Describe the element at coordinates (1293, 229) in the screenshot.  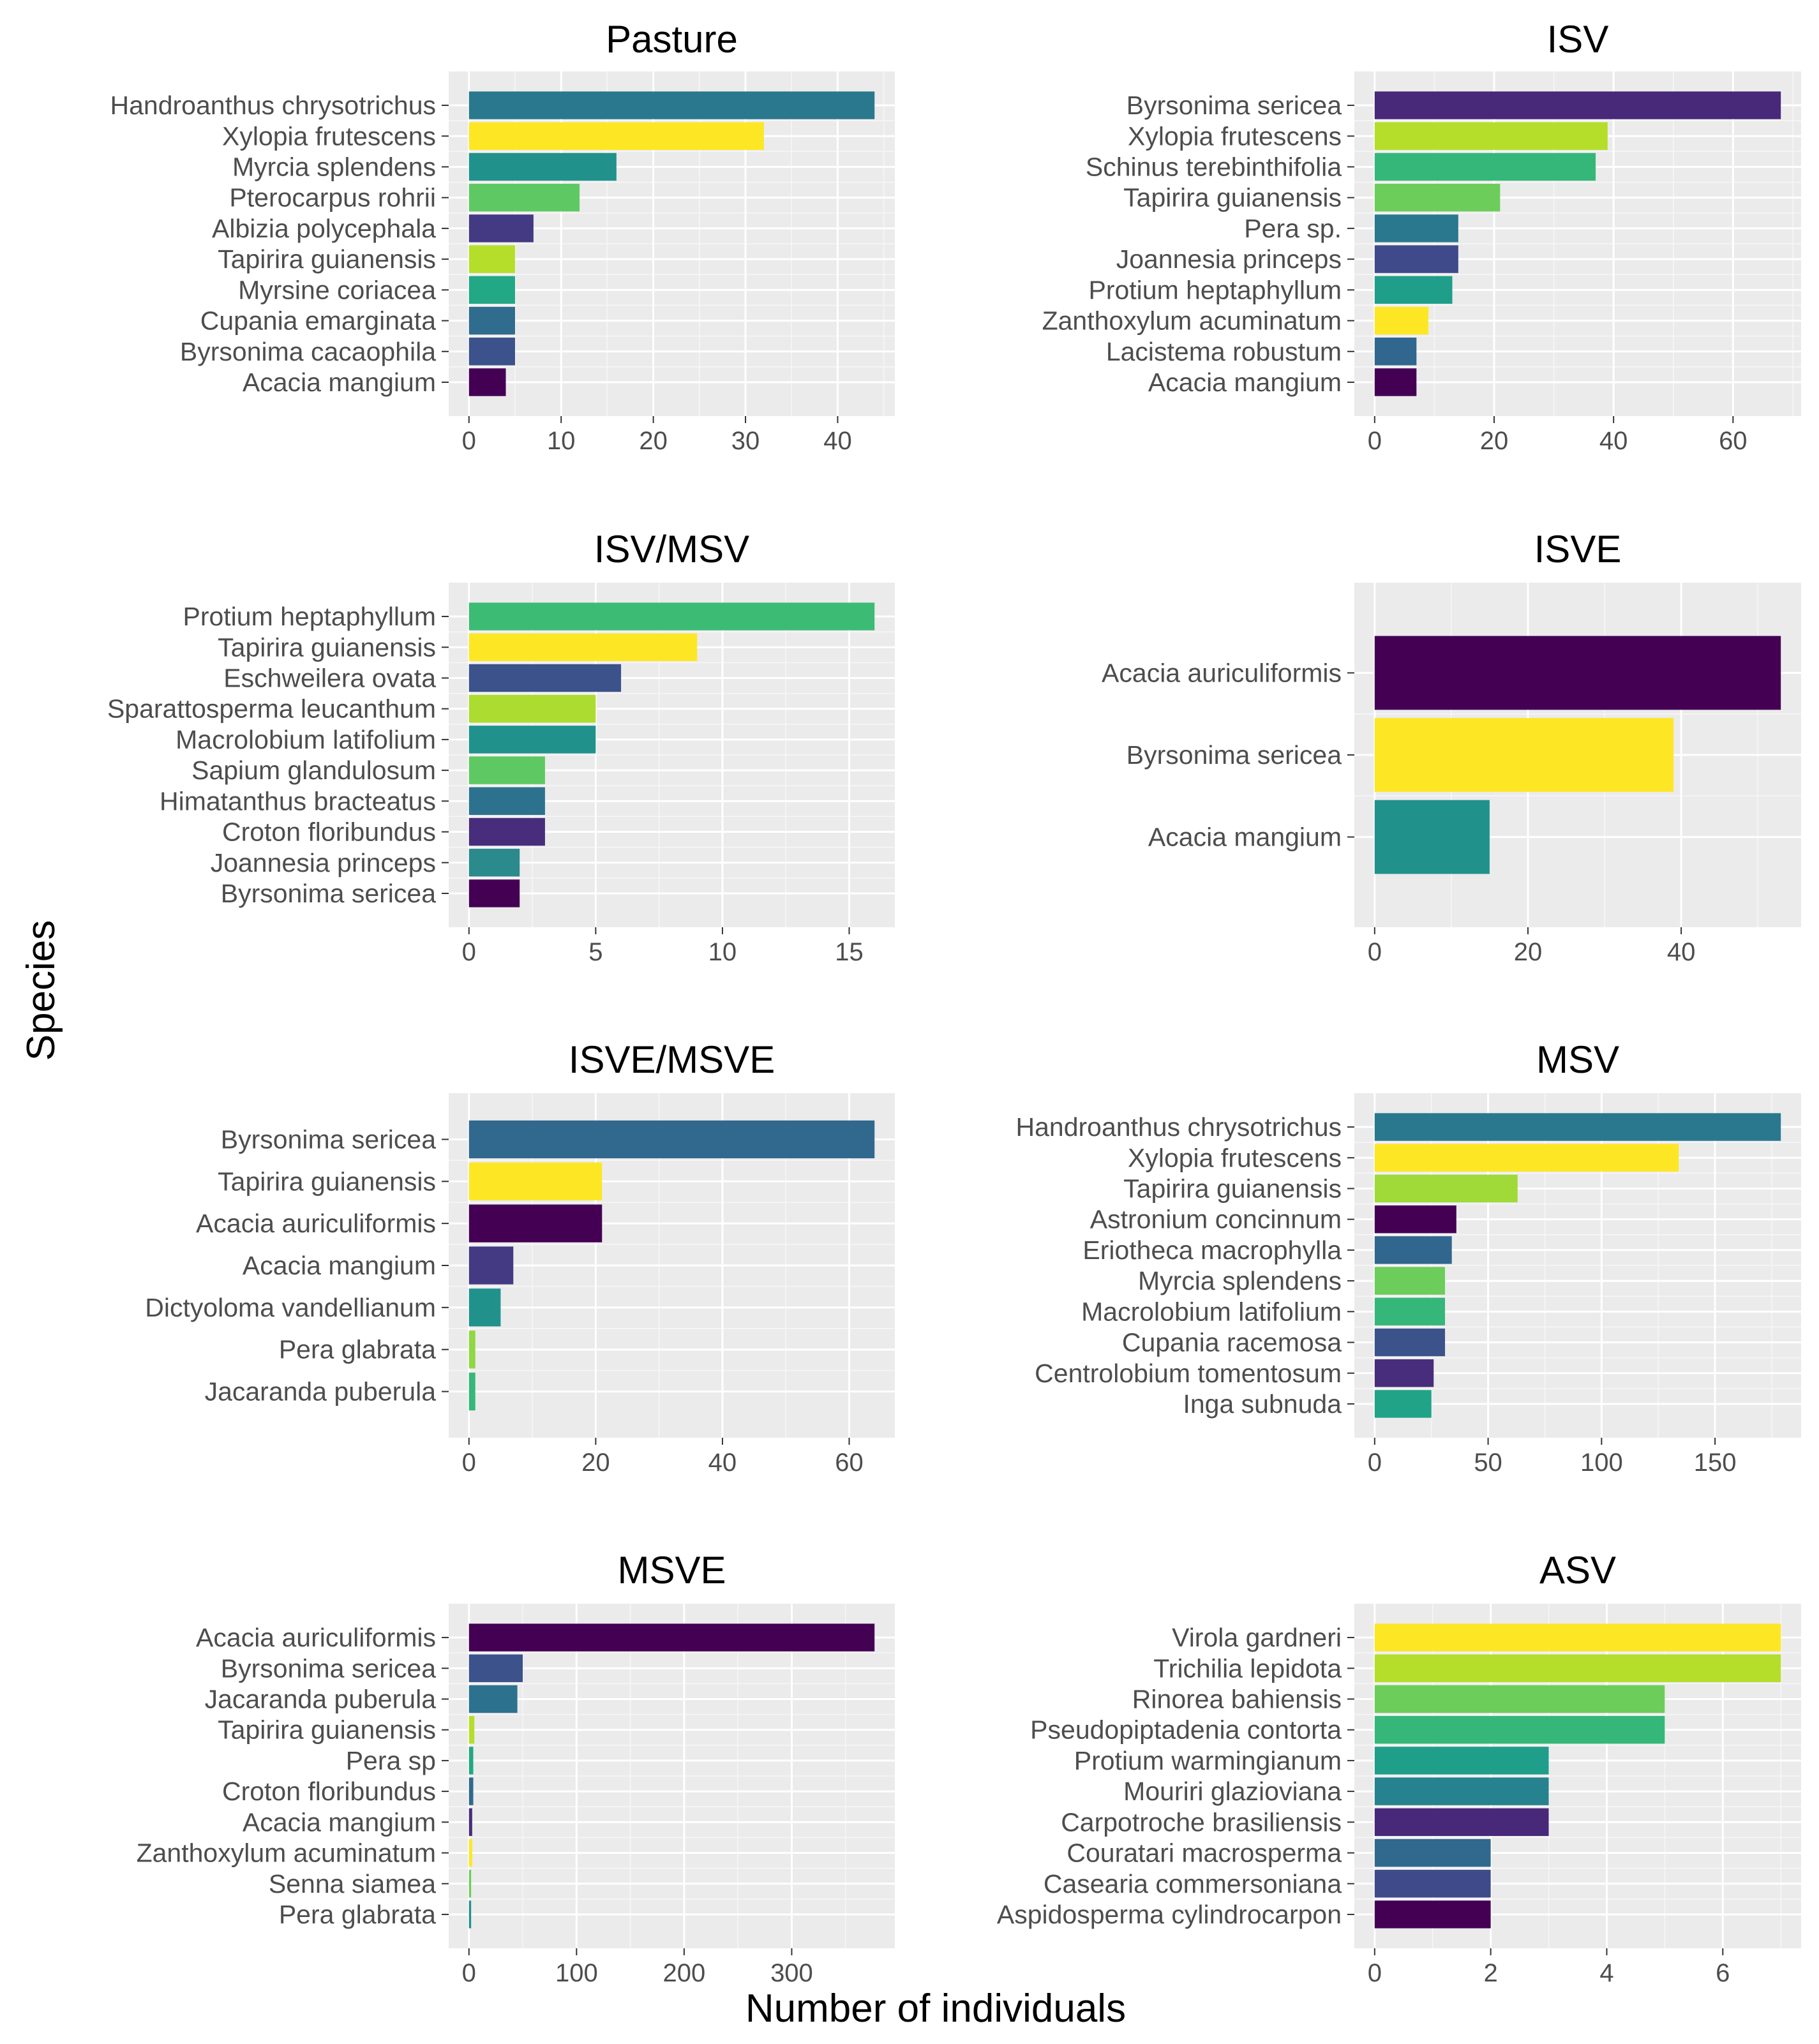
I see `y-tick-label: Pera sp.` at that location.